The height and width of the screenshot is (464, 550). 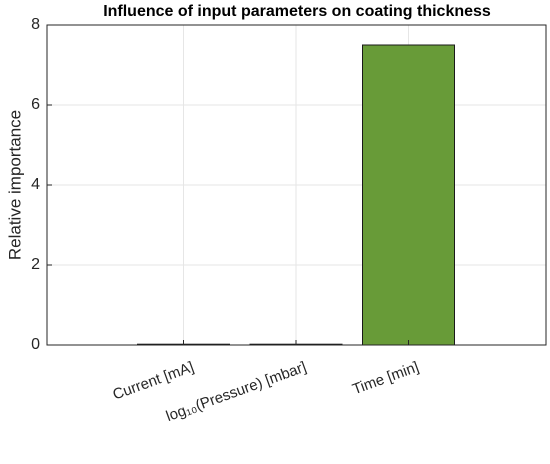 I want to click on y-axis-label: Relative importance, so click(x=14, y=185).